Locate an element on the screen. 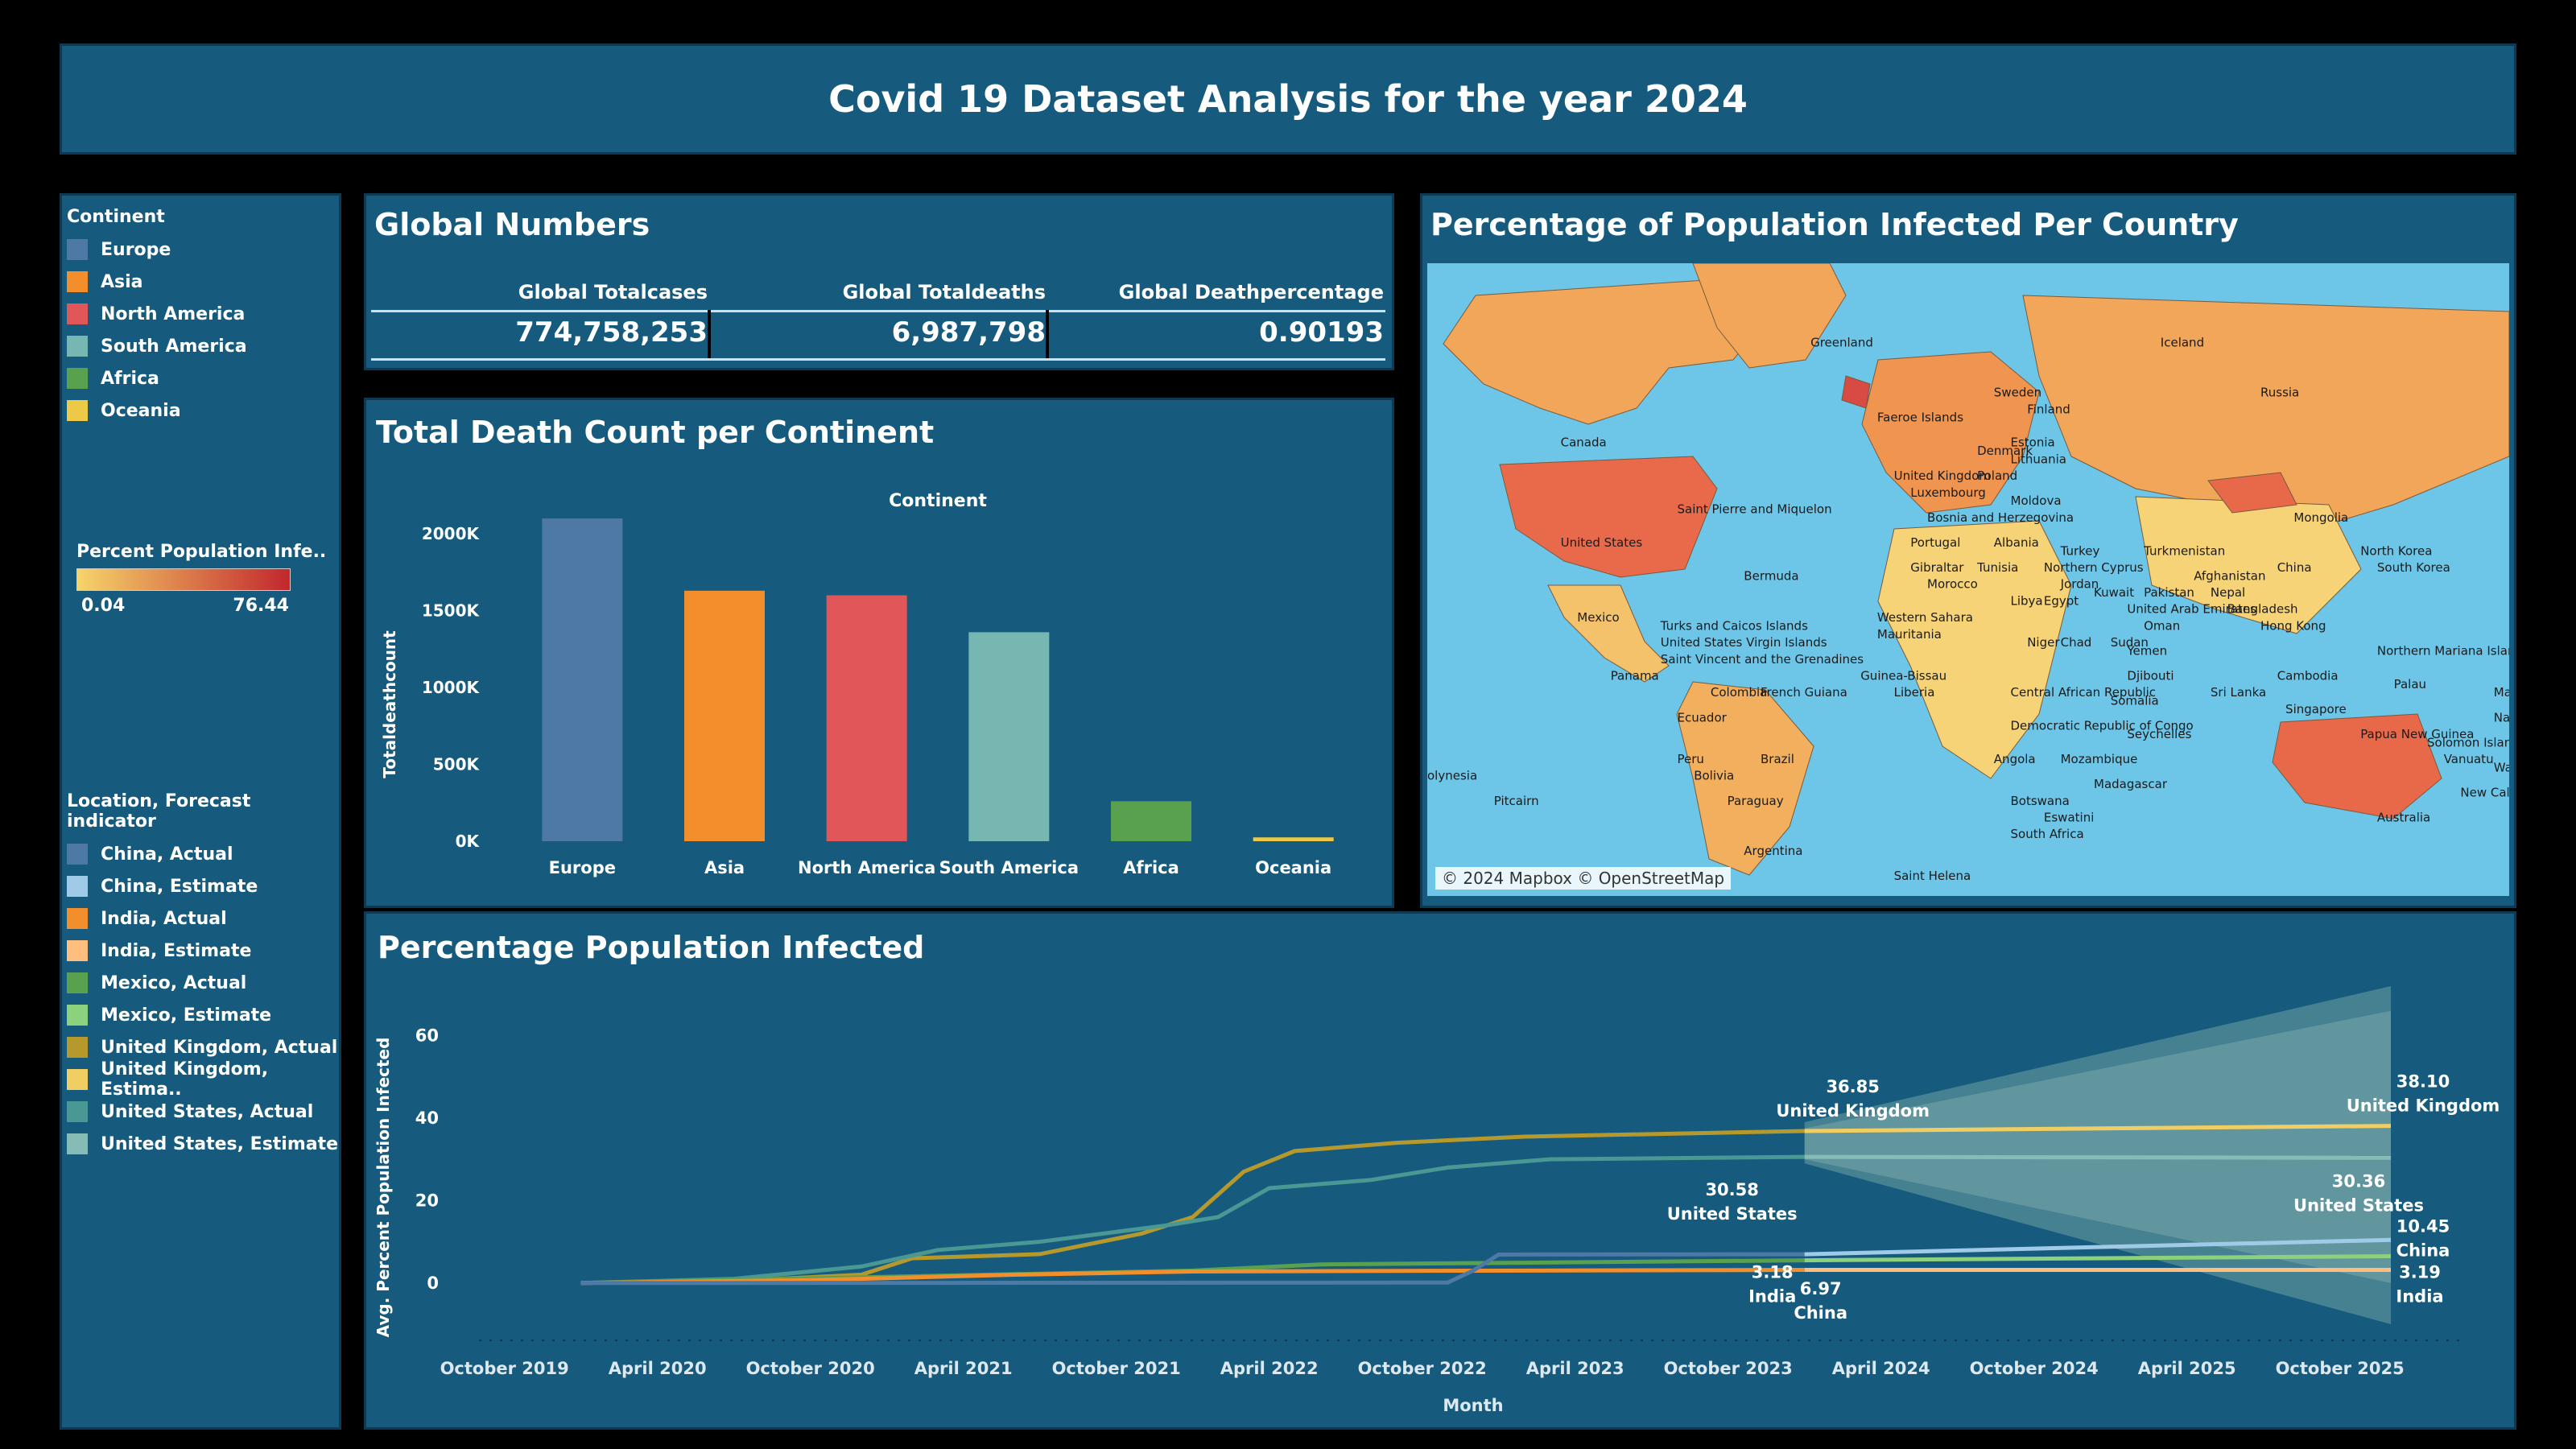 This screenshot has height=1449, width=2576. annotation-label: United Kingdom is located at coordinates (1853, 1111).